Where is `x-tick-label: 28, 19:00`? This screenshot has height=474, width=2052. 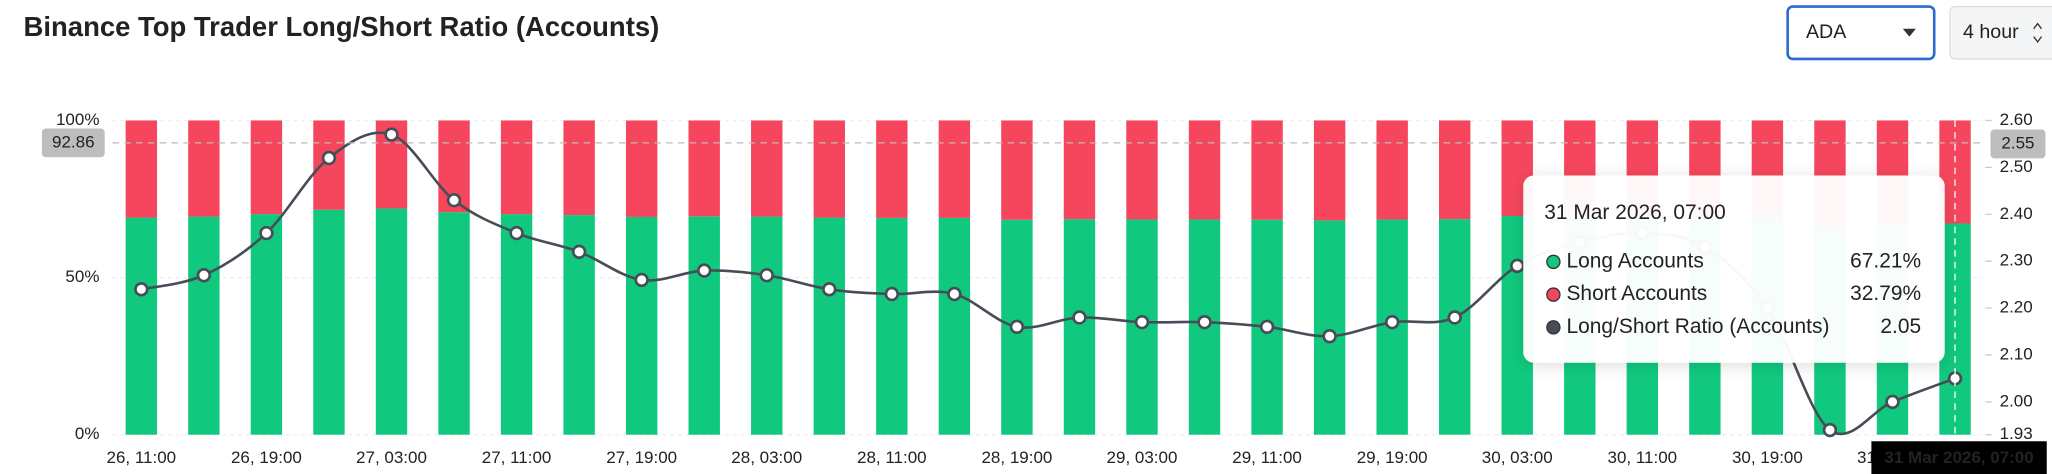
x-tick-label: 28, 19:00 is located at coordinates (1016, 457).